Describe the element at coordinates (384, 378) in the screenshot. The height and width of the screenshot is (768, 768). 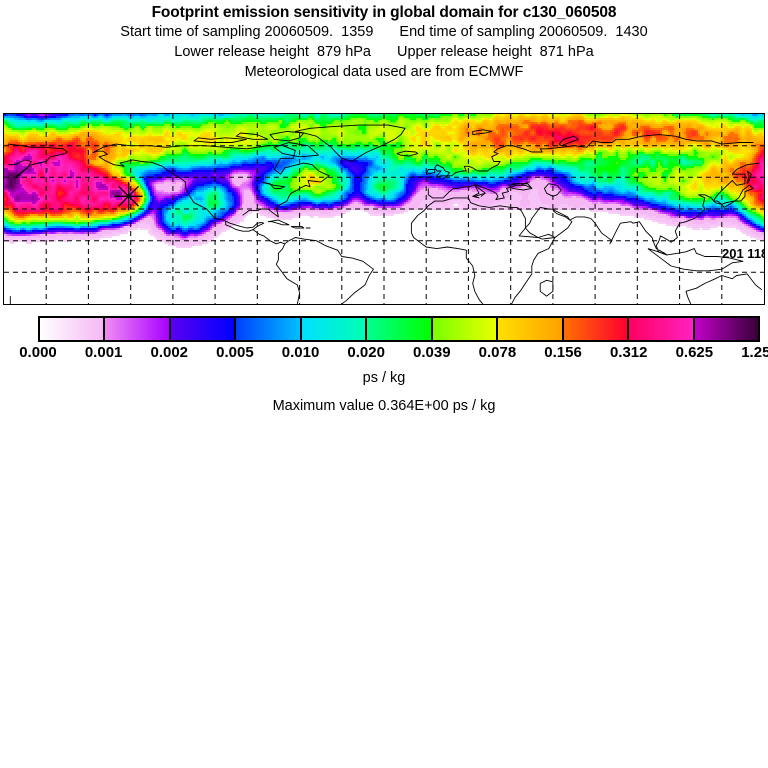
I see `colorbar-unit-label: ps / kg` at that location.